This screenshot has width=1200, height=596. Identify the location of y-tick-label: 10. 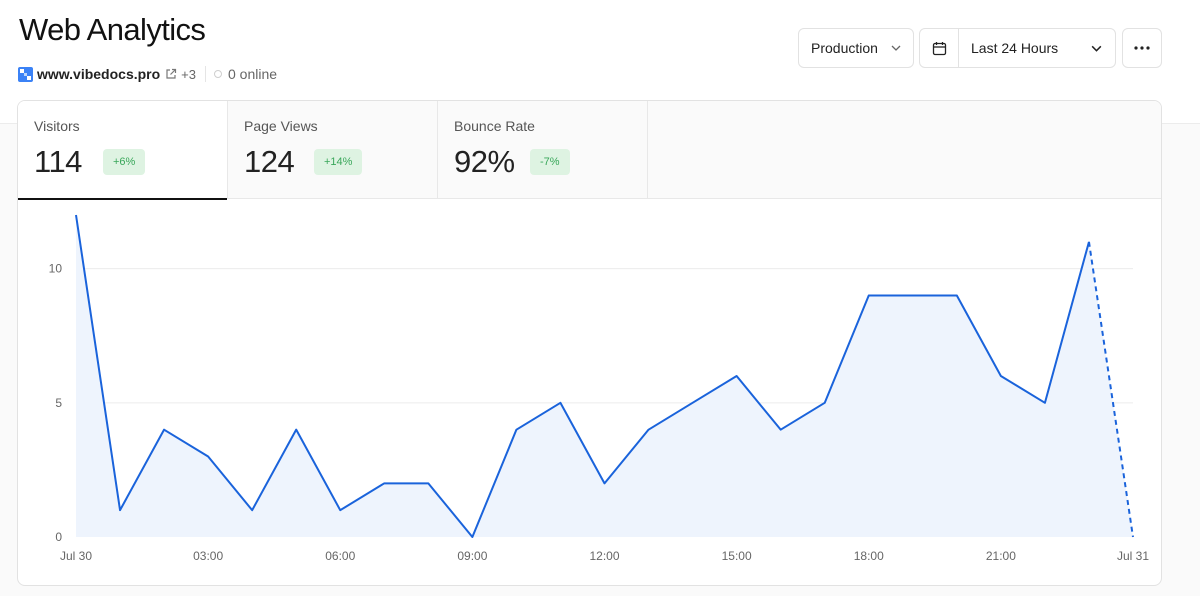
(56, 269).